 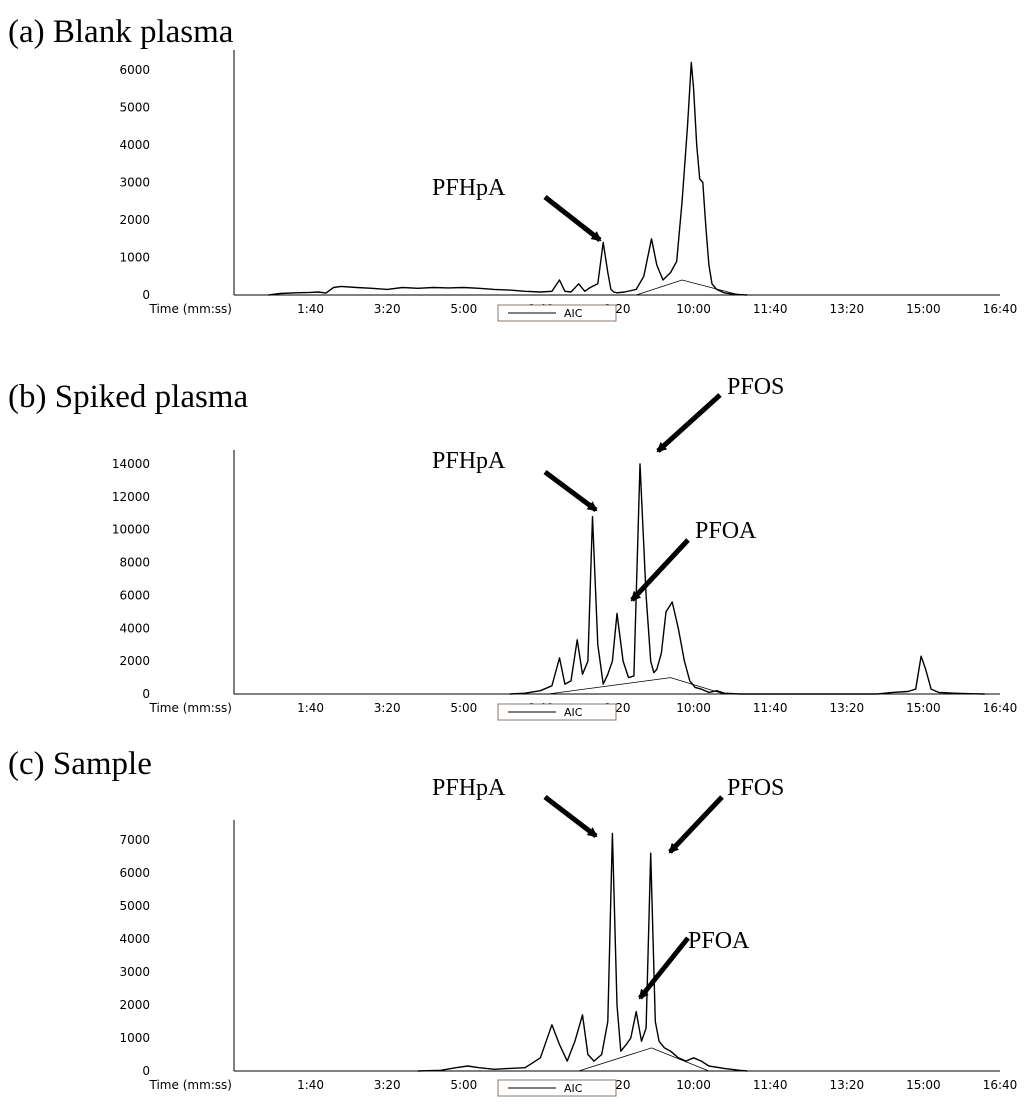 I want to click on y-tick-label: 12000, so click(x=131, y=497).